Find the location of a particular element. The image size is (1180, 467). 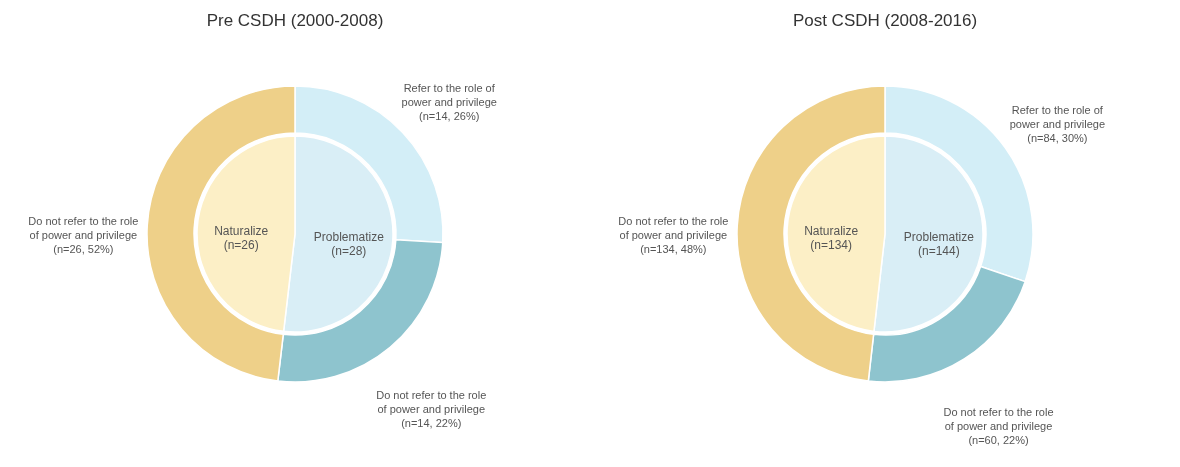

data-label: (n=14, 22%) is located at coordinates (431, 423).